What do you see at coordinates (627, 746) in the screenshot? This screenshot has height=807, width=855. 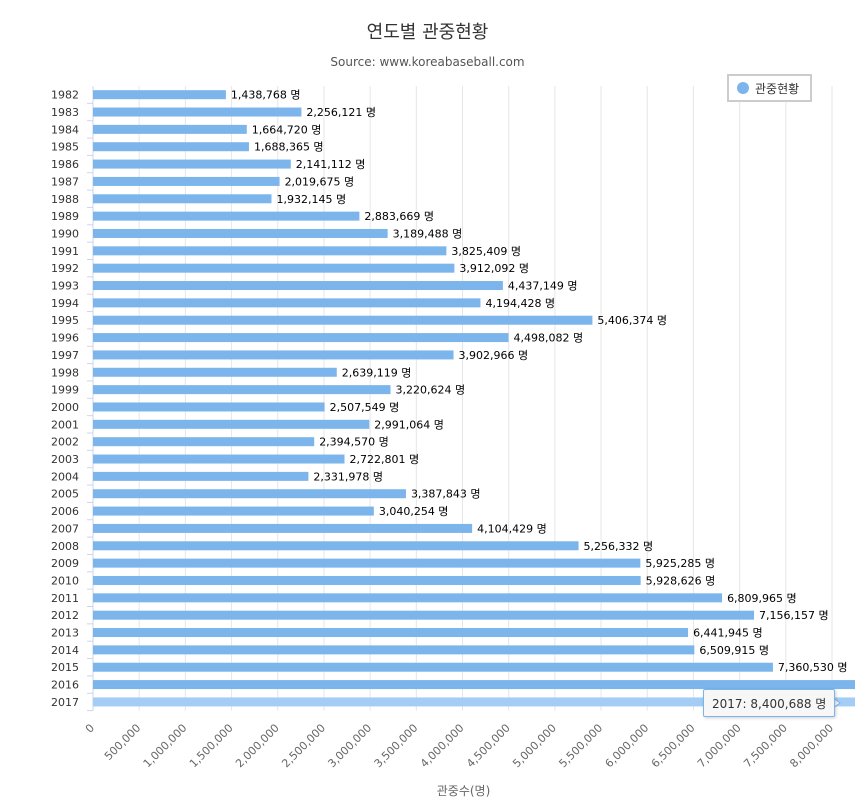 I see `x-tick-label: 6,000,000` at bounding box center [627, 746].